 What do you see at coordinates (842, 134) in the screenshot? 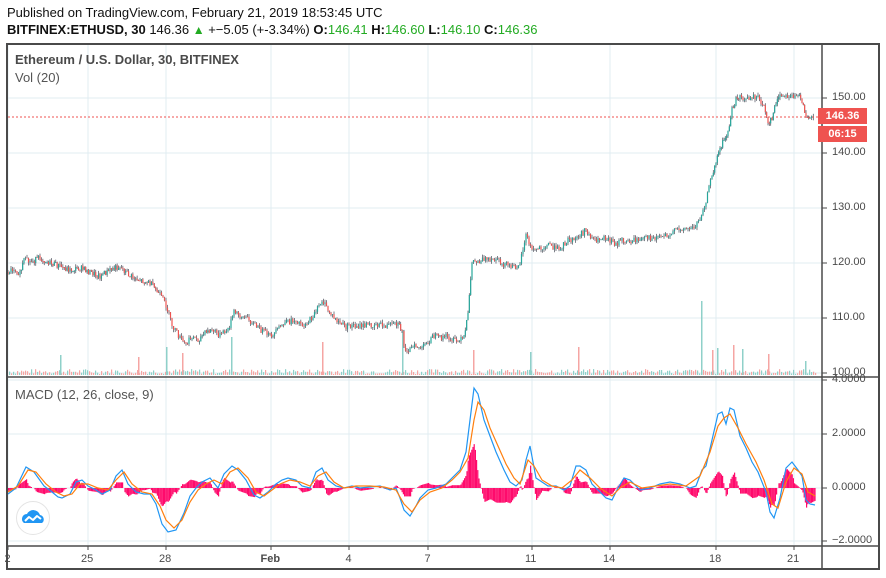
I see `countdown-tag: 06:15` at bounding box center [842, 134].